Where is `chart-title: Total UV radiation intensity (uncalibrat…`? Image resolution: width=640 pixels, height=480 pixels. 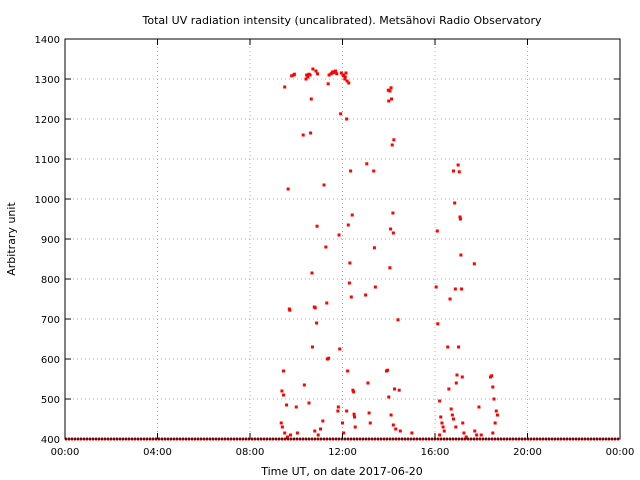
chart-title: Total UV radiation intensity (uncalibrat… is located at coordinates (342, 20).